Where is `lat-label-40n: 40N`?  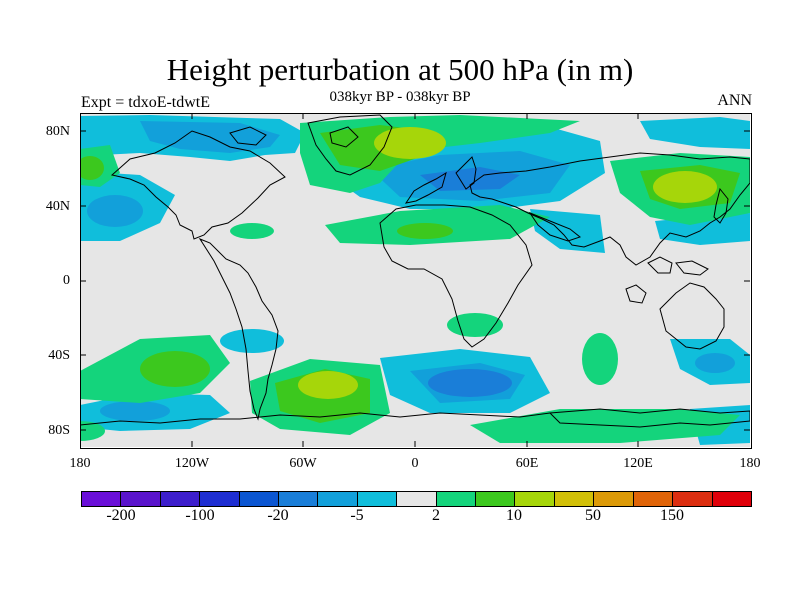
lat-label-40n: 40N is located at coordinates (57, 206).